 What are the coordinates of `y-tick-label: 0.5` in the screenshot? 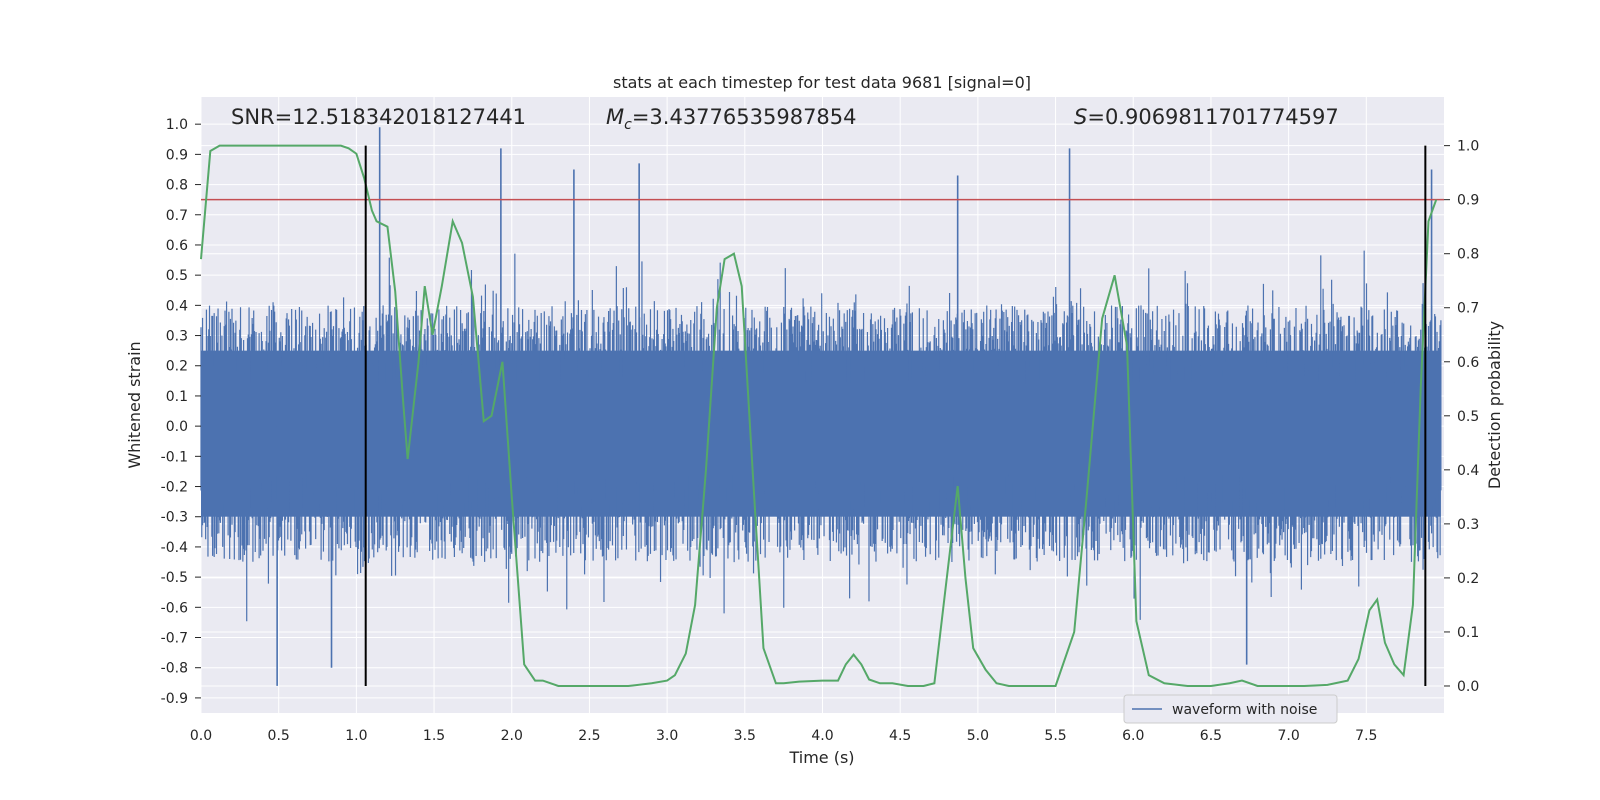 It's located at (177, 276).